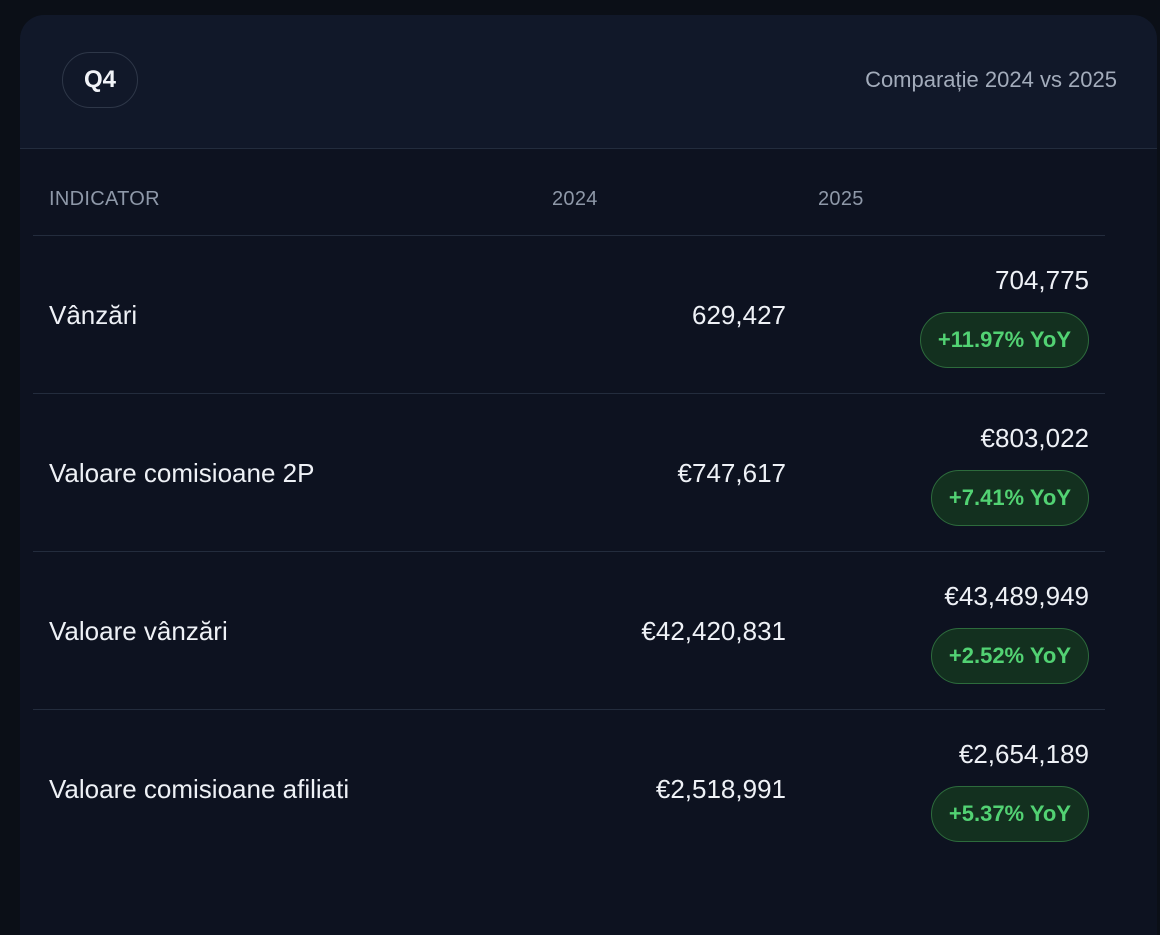 The width and height of the screenshot is (1160, 935). Describe the element at coordinates (713, 631) in the screenshot. I see `value-2024: €42,420,831` at that location.